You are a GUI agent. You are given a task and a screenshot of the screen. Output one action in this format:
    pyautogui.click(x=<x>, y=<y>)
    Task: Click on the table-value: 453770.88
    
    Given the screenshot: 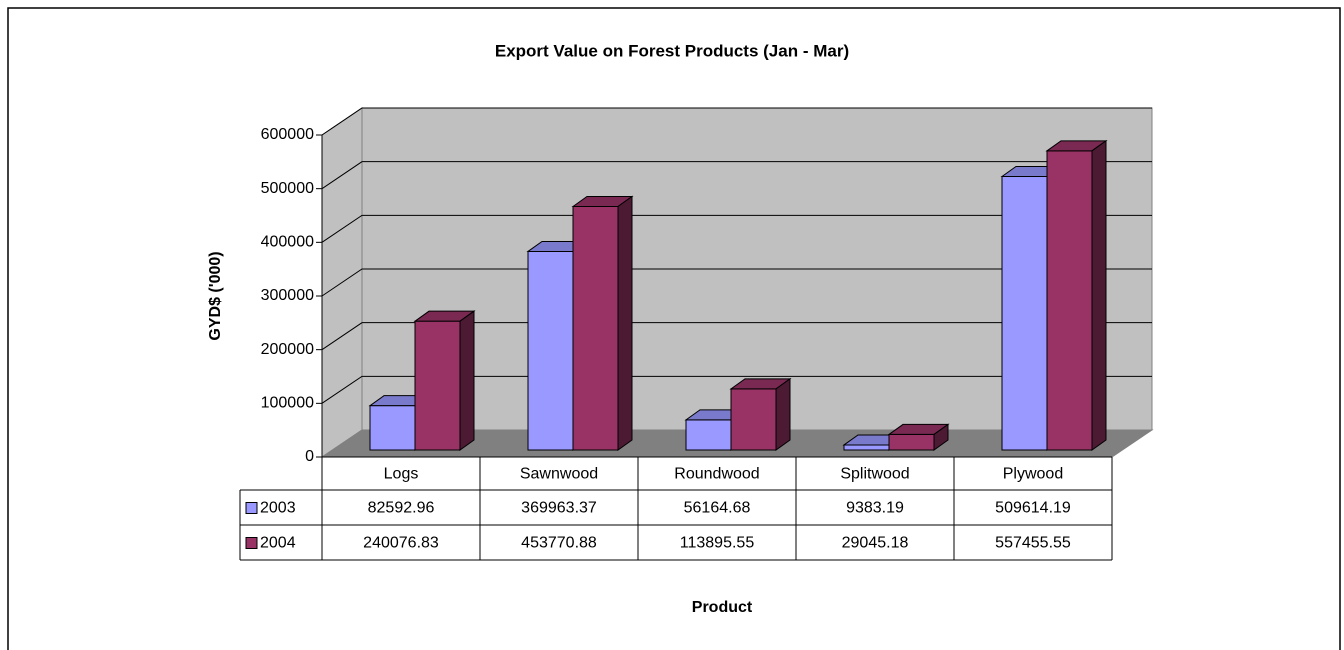 What is the action you would take?
    pyautogui.click(x=559, y=543)
    